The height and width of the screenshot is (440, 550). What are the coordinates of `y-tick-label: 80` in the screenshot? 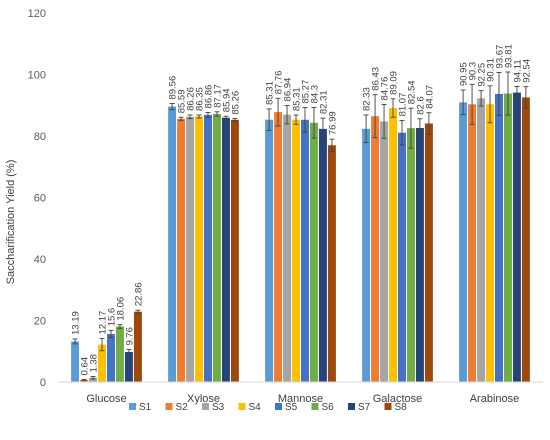 It's located at (40, 137).